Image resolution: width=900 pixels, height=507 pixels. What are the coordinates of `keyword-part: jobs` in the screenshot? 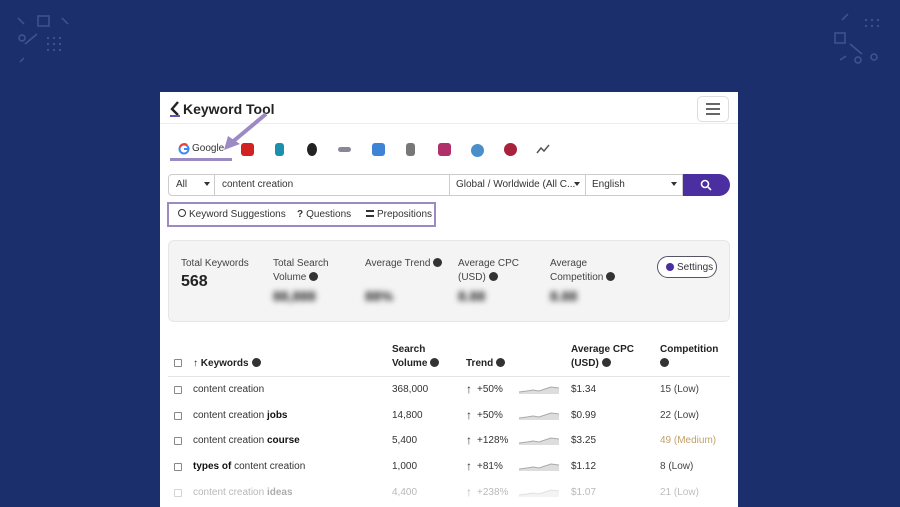 It's located at (277, 415).